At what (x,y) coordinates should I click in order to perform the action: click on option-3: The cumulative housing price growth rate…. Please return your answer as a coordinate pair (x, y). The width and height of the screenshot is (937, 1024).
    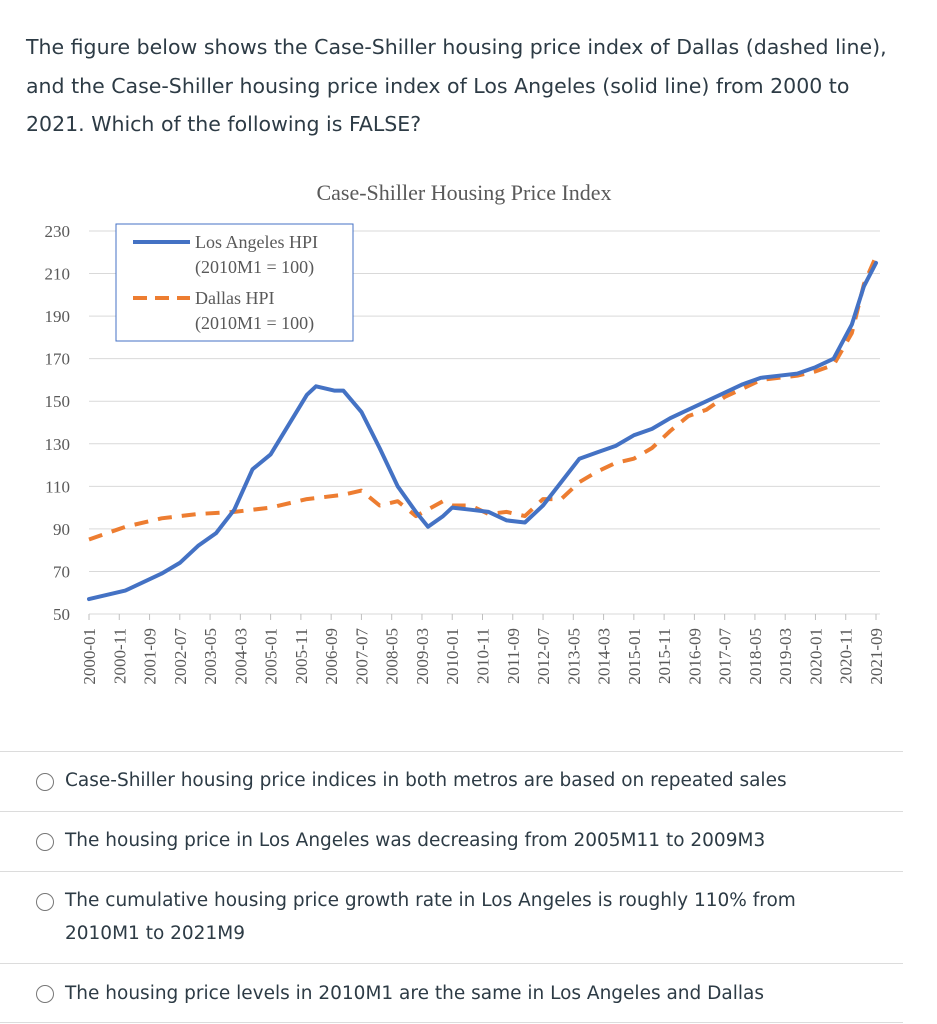
    Looking at the image, I should click on (451, 917).